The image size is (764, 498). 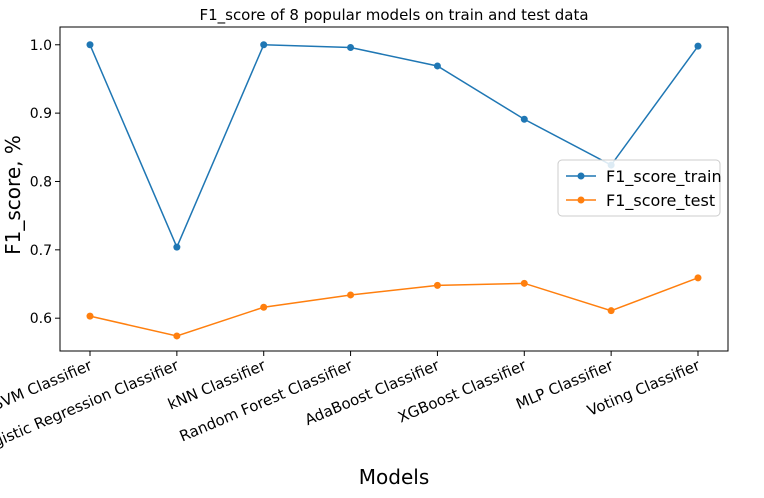 What do you see at coordinates (581, 200) in the screenshot?
I see `f1-score-test-legend-marker` at bounding box center [581, 200].